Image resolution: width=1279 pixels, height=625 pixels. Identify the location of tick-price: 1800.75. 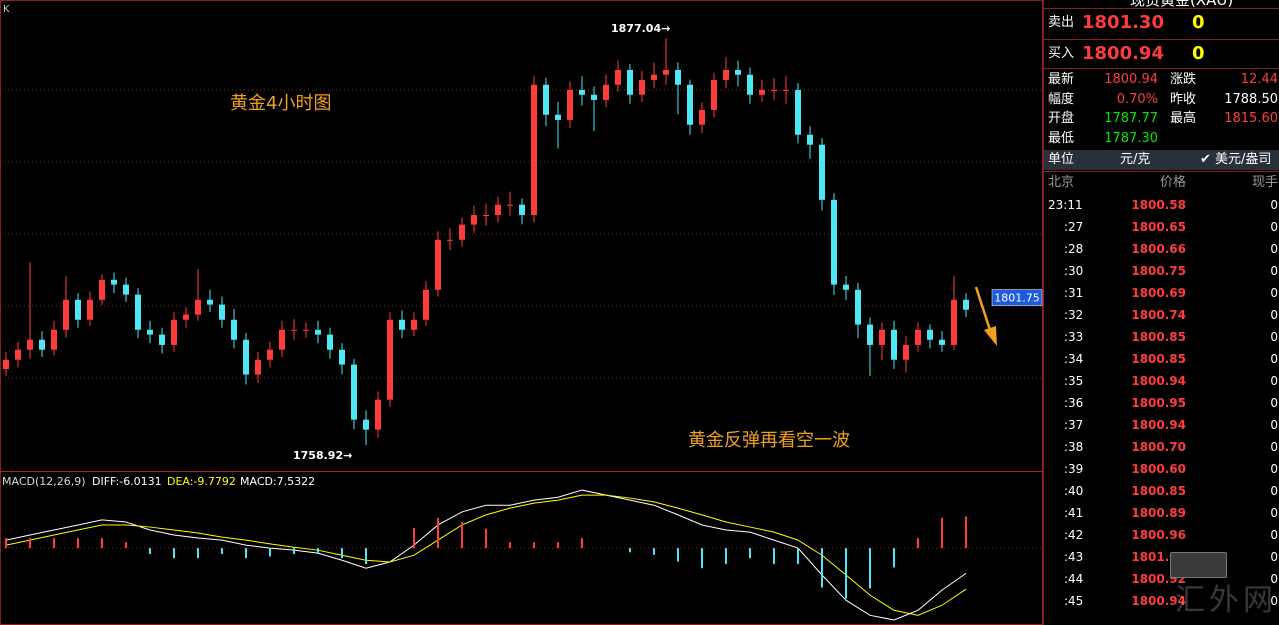
(1158, 271).